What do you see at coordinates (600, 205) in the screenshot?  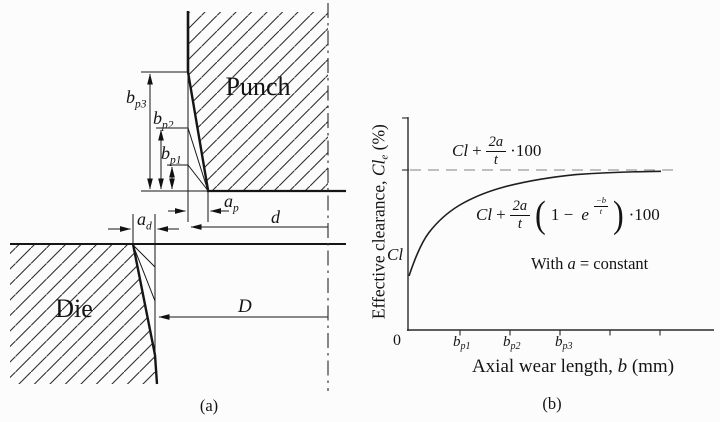 I see `exponent-fraction: −b t` at bounding box center [600, 205].